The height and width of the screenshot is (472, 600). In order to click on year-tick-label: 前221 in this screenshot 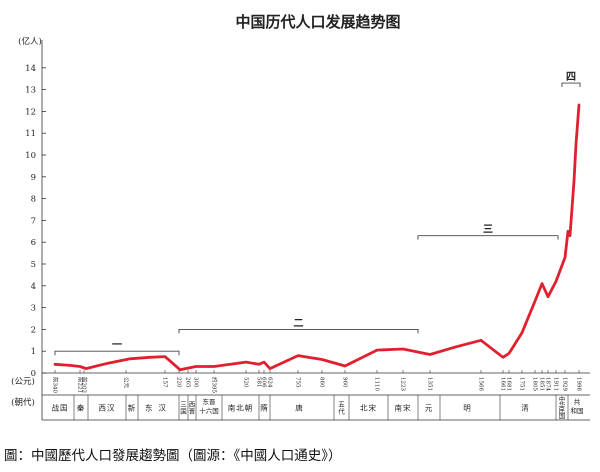, I will do `click(81, 385)`.